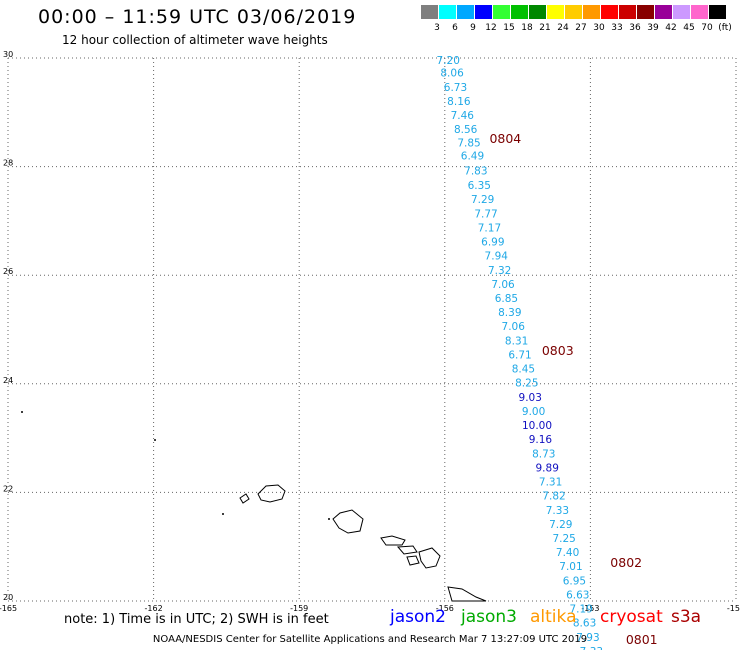 This screenshot has height=650, width=740. Describe the element at coordinates (553, 617) in the screenshot. I see `satellite-altika-label: altika` at that location.